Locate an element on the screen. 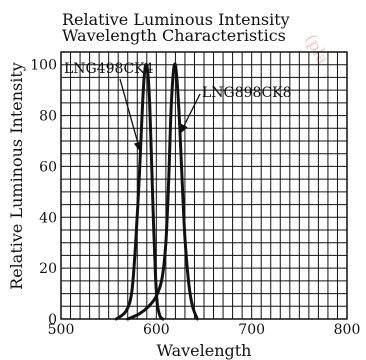 The height and width of the screenshot is (360, 366). y-tick-label: 40 is located at coordinates (48, 218).